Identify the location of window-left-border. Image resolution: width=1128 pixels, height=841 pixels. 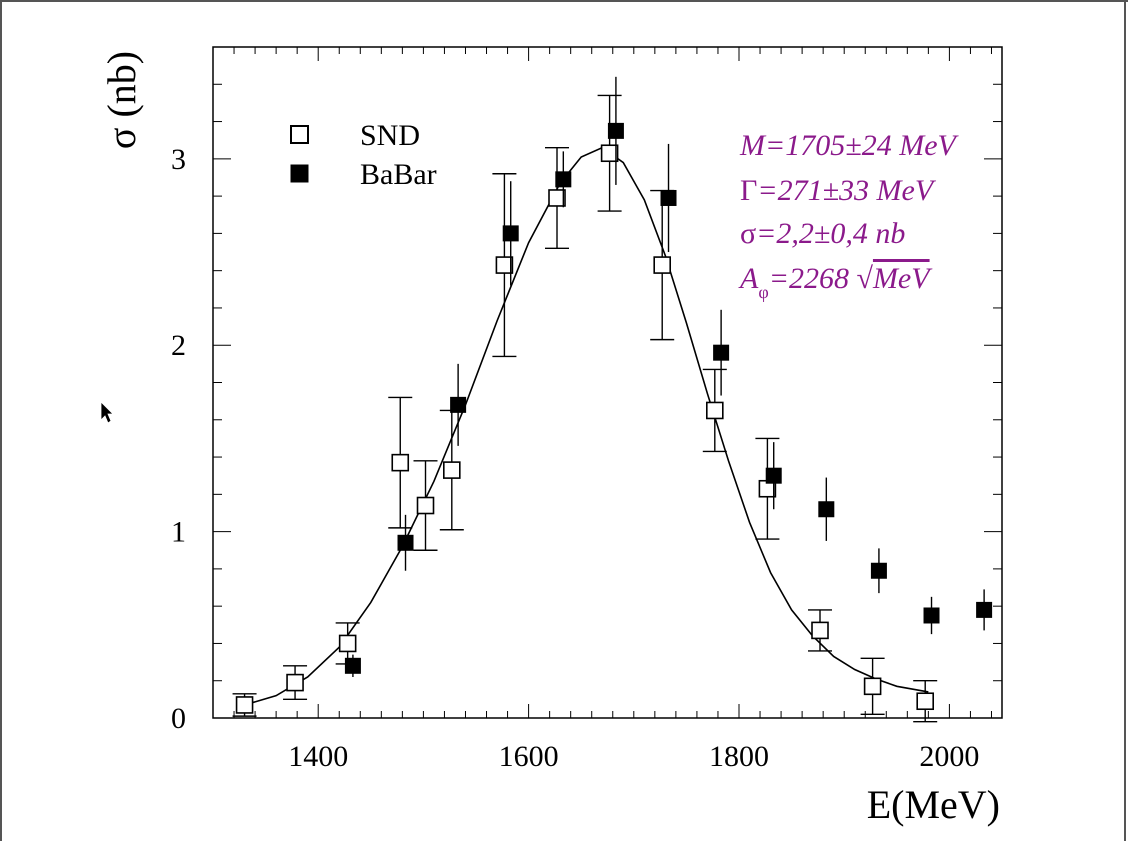
(1, 420).